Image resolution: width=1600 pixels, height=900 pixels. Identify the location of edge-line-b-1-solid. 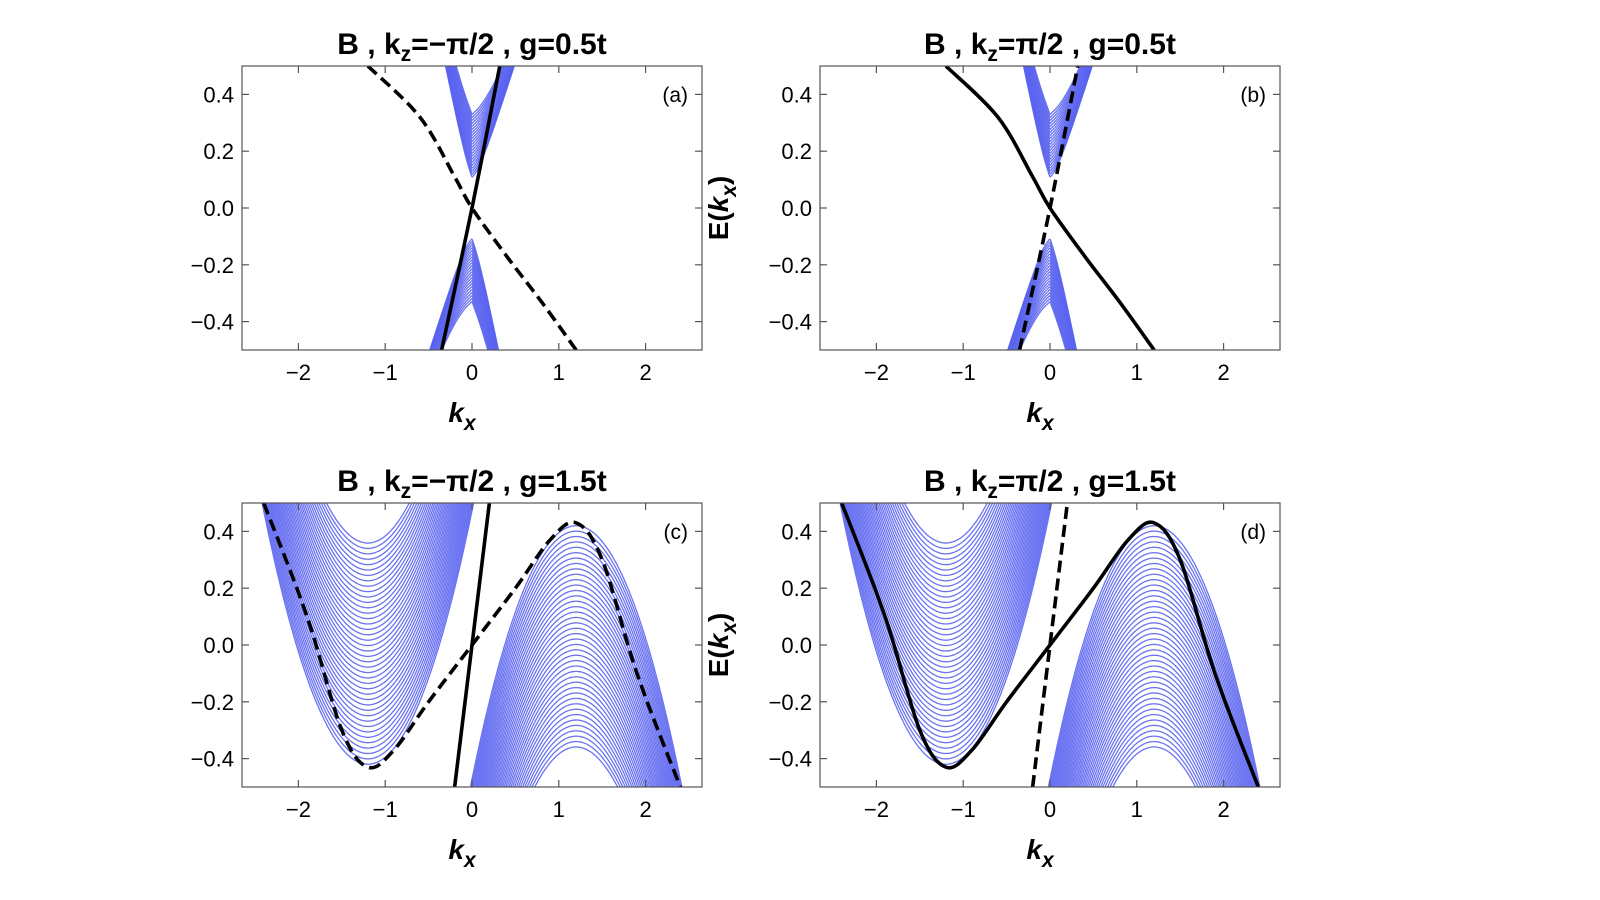
(1050, 208).